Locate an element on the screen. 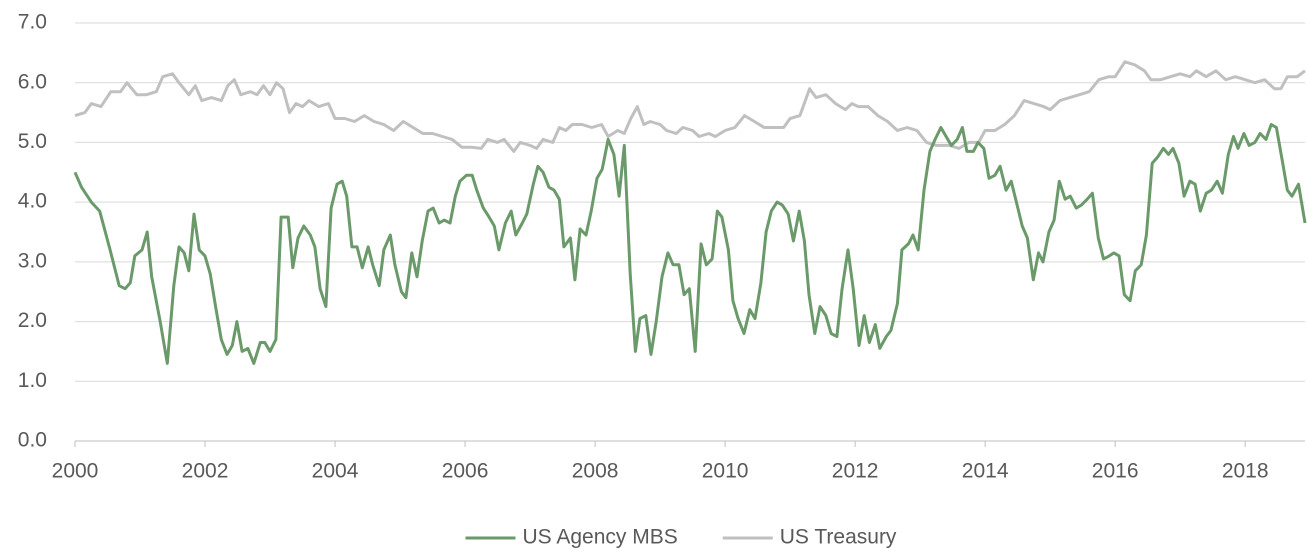 Image resolution: width=1307 pixels, height=550 pixels. y-tick-label: 5.0 is located at coordinates (32, 141).